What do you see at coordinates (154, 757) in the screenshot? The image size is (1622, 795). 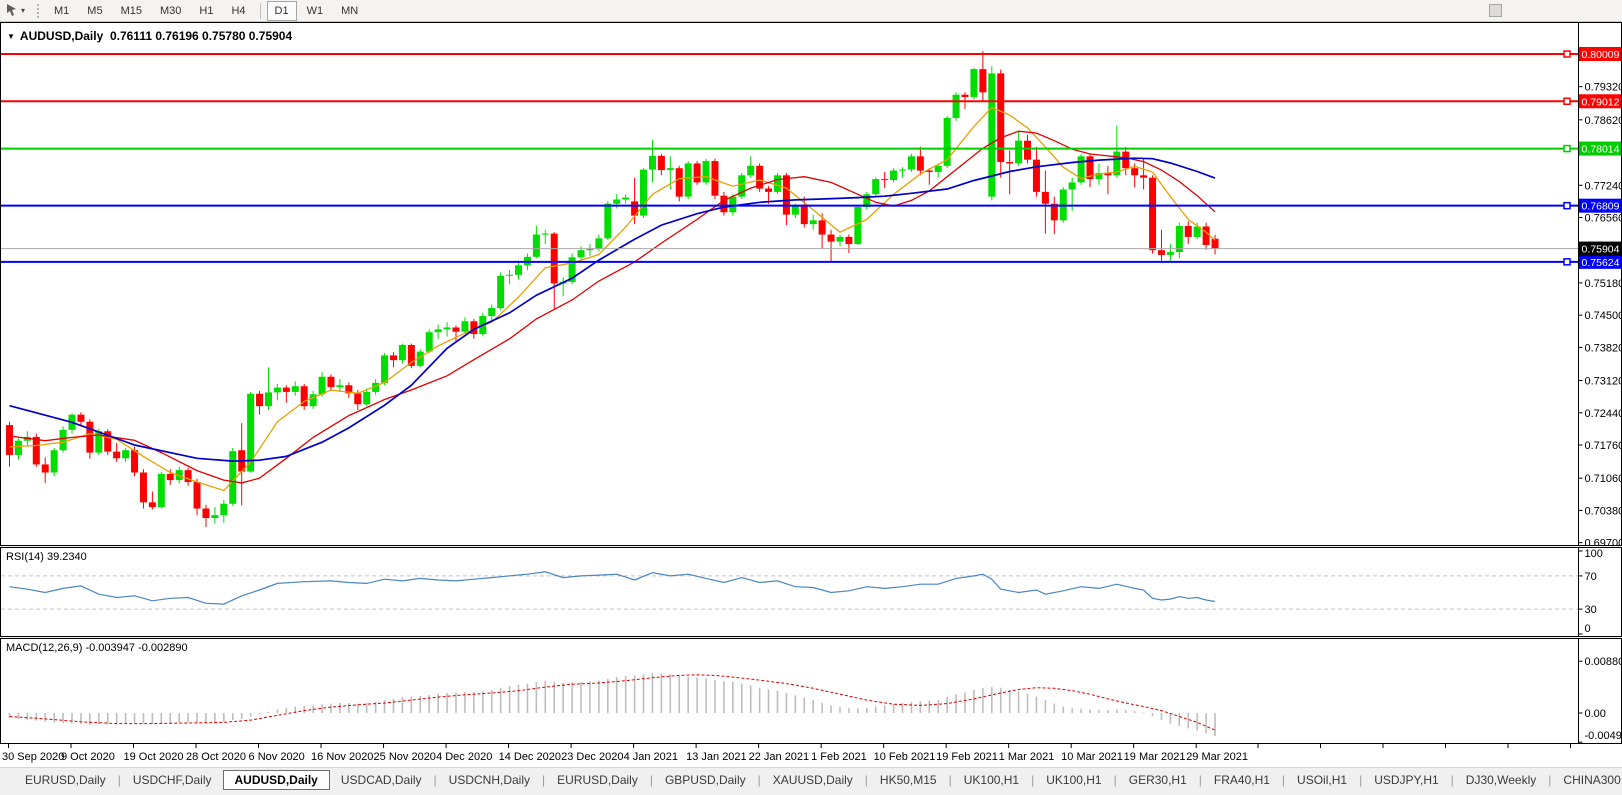 I see `date-axis-label: 19 Oct 2020` at bounding box center [154, 757].